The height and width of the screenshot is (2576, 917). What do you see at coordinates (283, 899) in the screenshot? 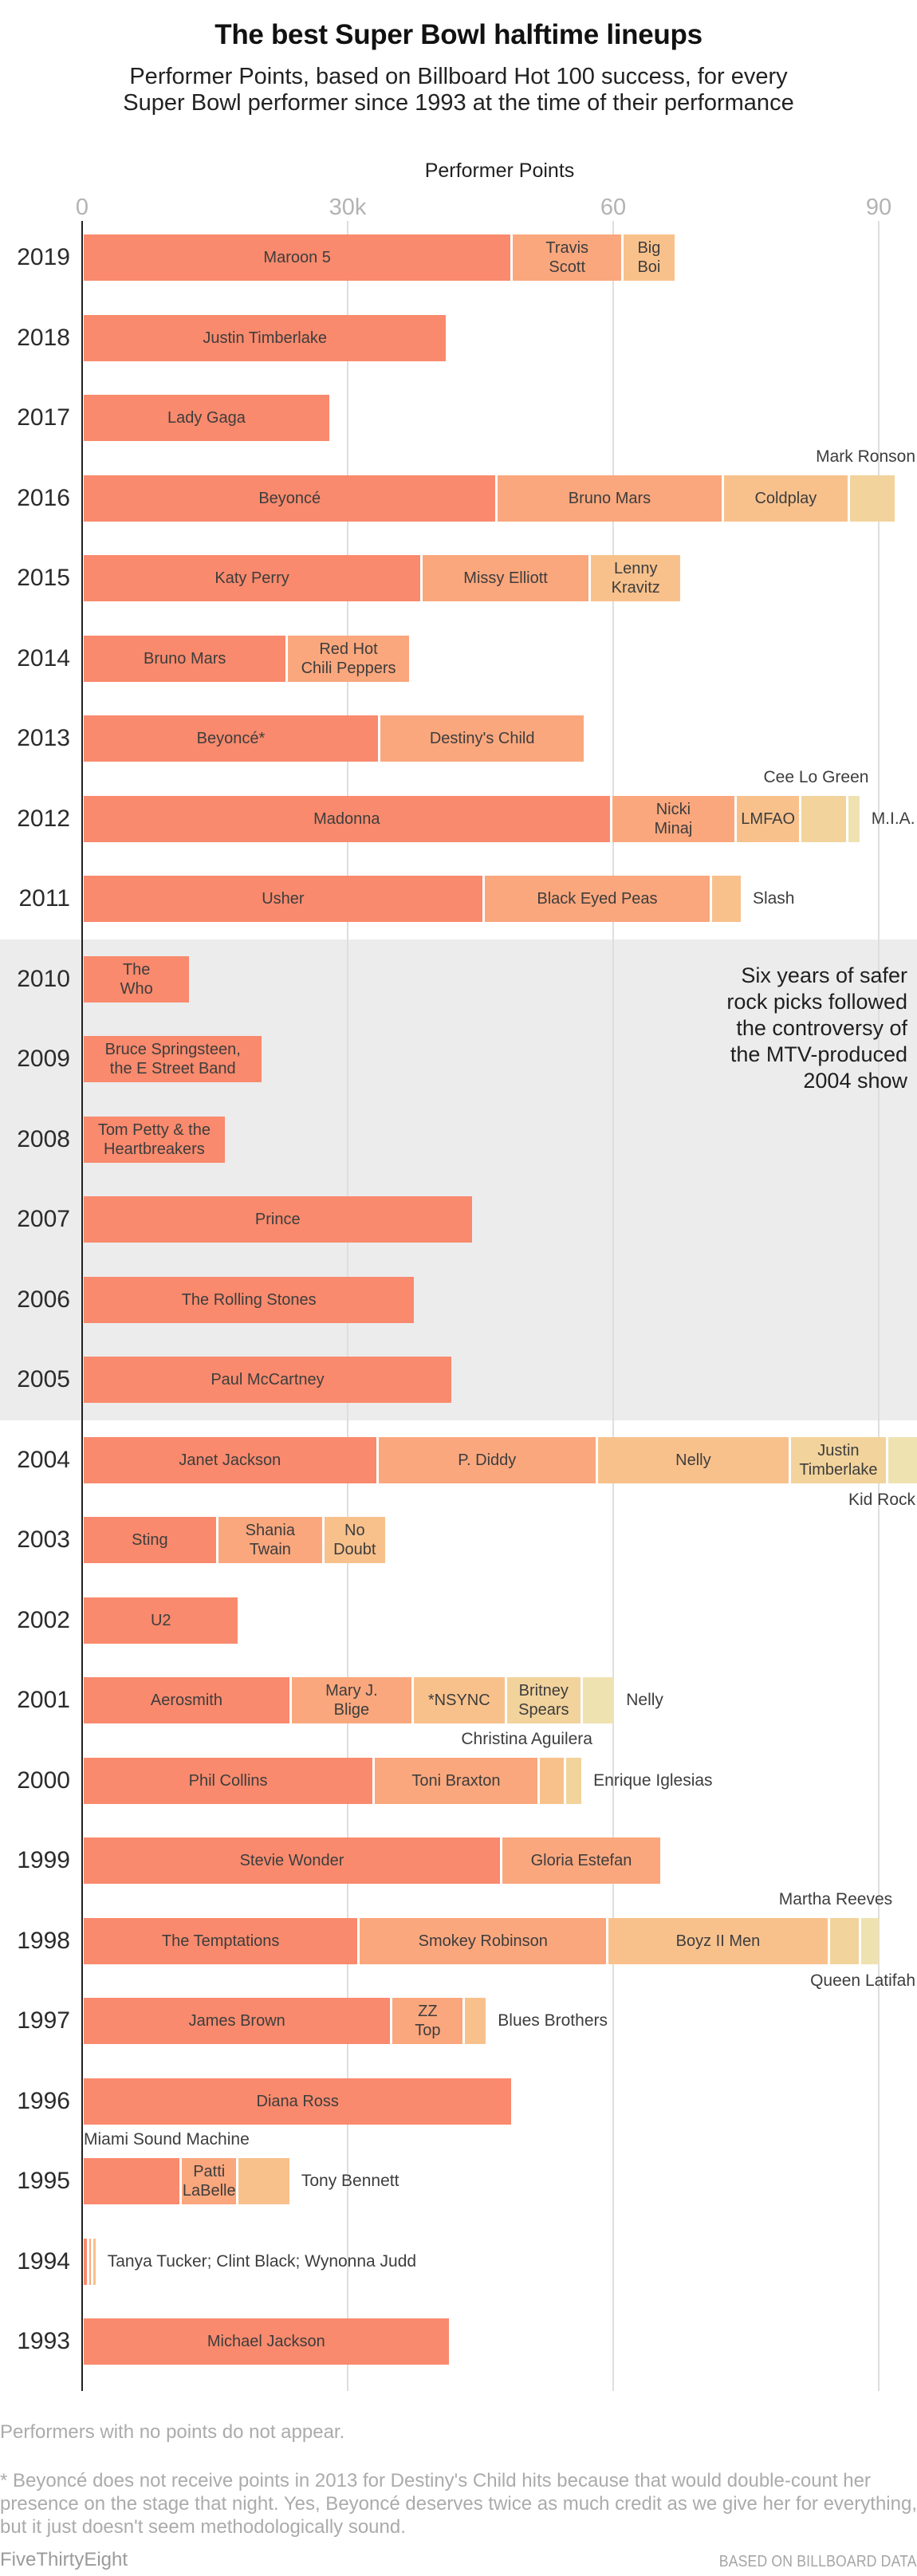
I see `bar-segment-label: Usher` at bounding box center [283, 899].